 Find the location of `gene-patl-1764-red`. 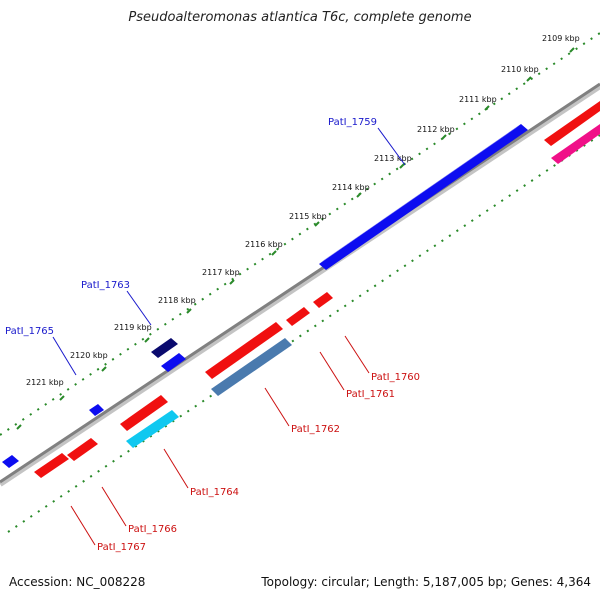

gene-patl-1764-red is located at coordinates (144, 413).